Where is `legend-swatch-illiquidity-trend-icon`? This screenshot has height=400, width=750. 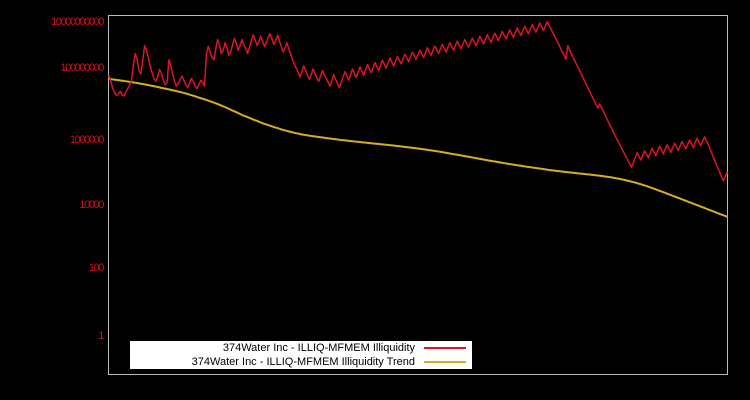 legend-swatch-illiquidity-trend-icon is located at coordinates (445, 362).